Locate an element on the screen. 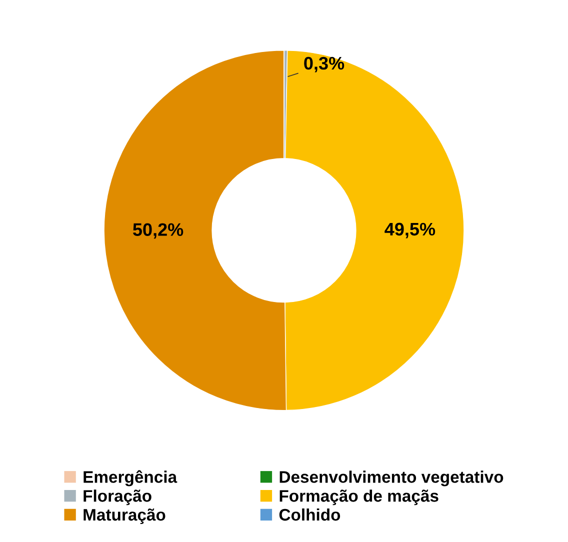 The height and width of the screenshot is (542, 568). legend-label: Emergência is located at coordinates (131, 478).